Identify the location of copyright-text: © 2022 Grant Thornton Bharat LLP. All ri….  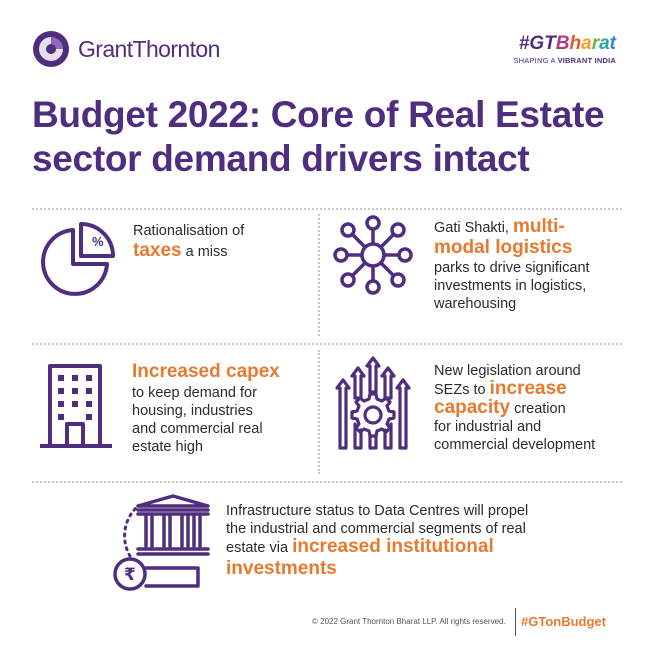
(409, 621).